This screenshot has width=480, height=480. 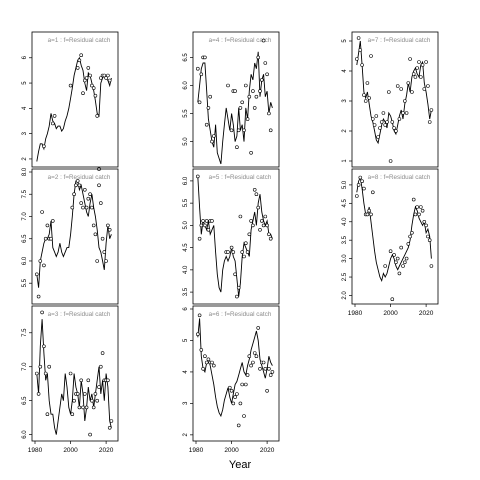 I want to click on y-tick-label: 7.0, so click(x=25, y=216).